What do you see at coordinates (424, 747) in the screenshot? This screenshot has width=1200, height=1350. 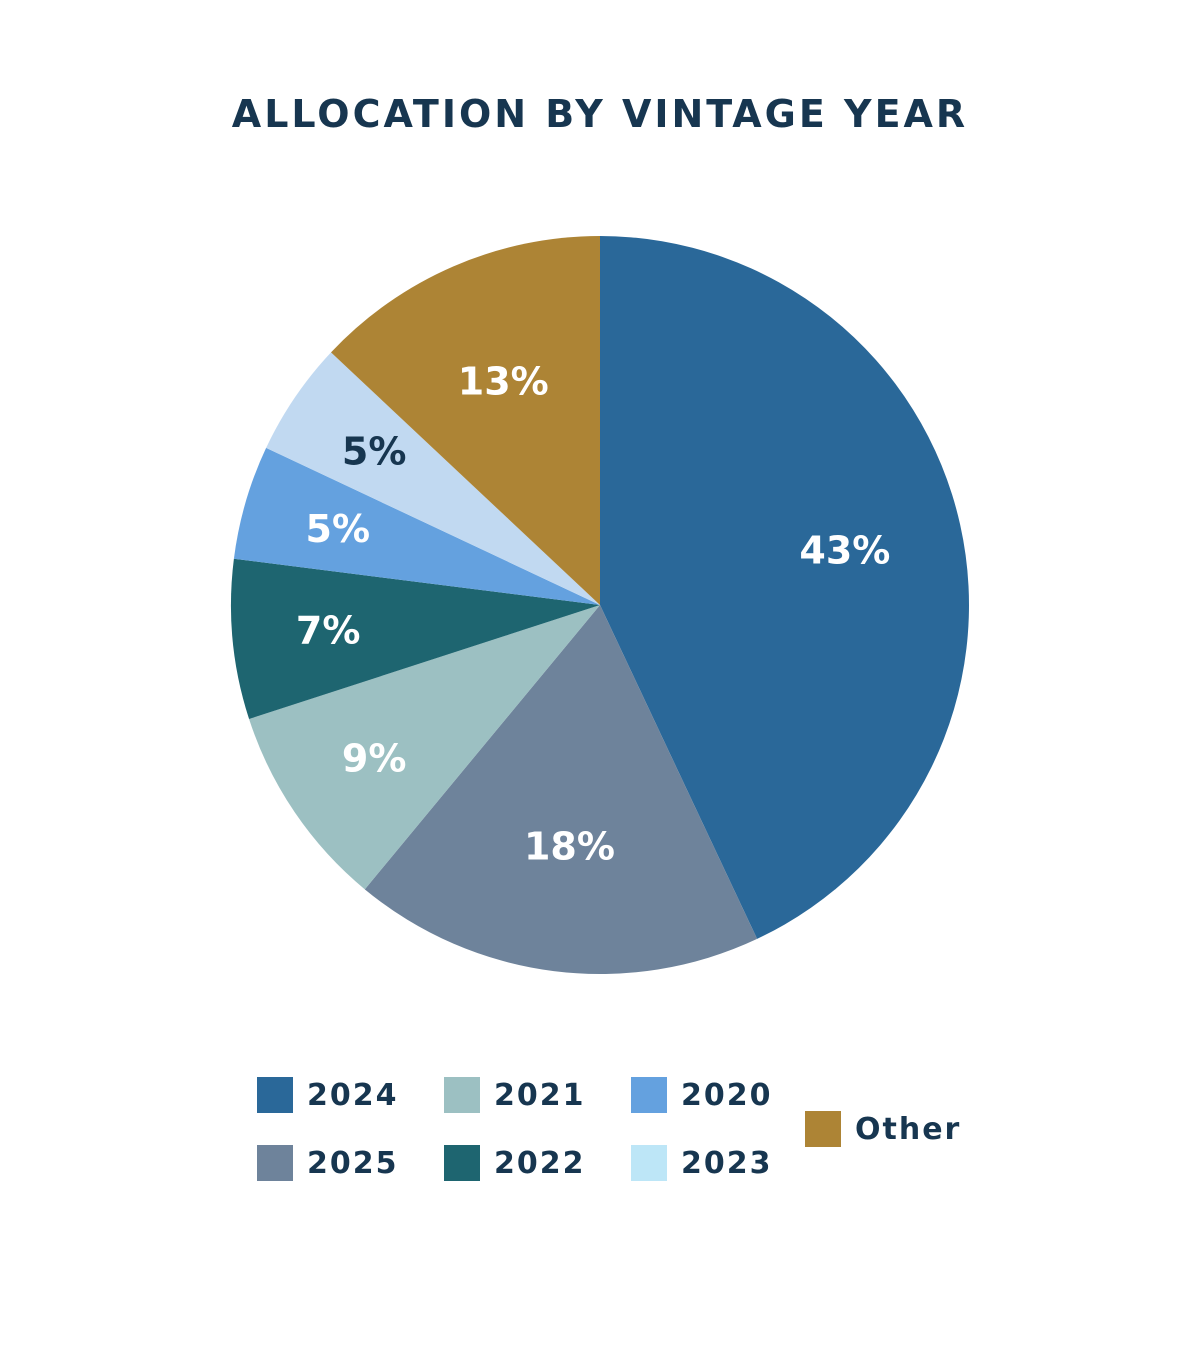 I see `pie-slice-2021` at bounding box center [424, 747].